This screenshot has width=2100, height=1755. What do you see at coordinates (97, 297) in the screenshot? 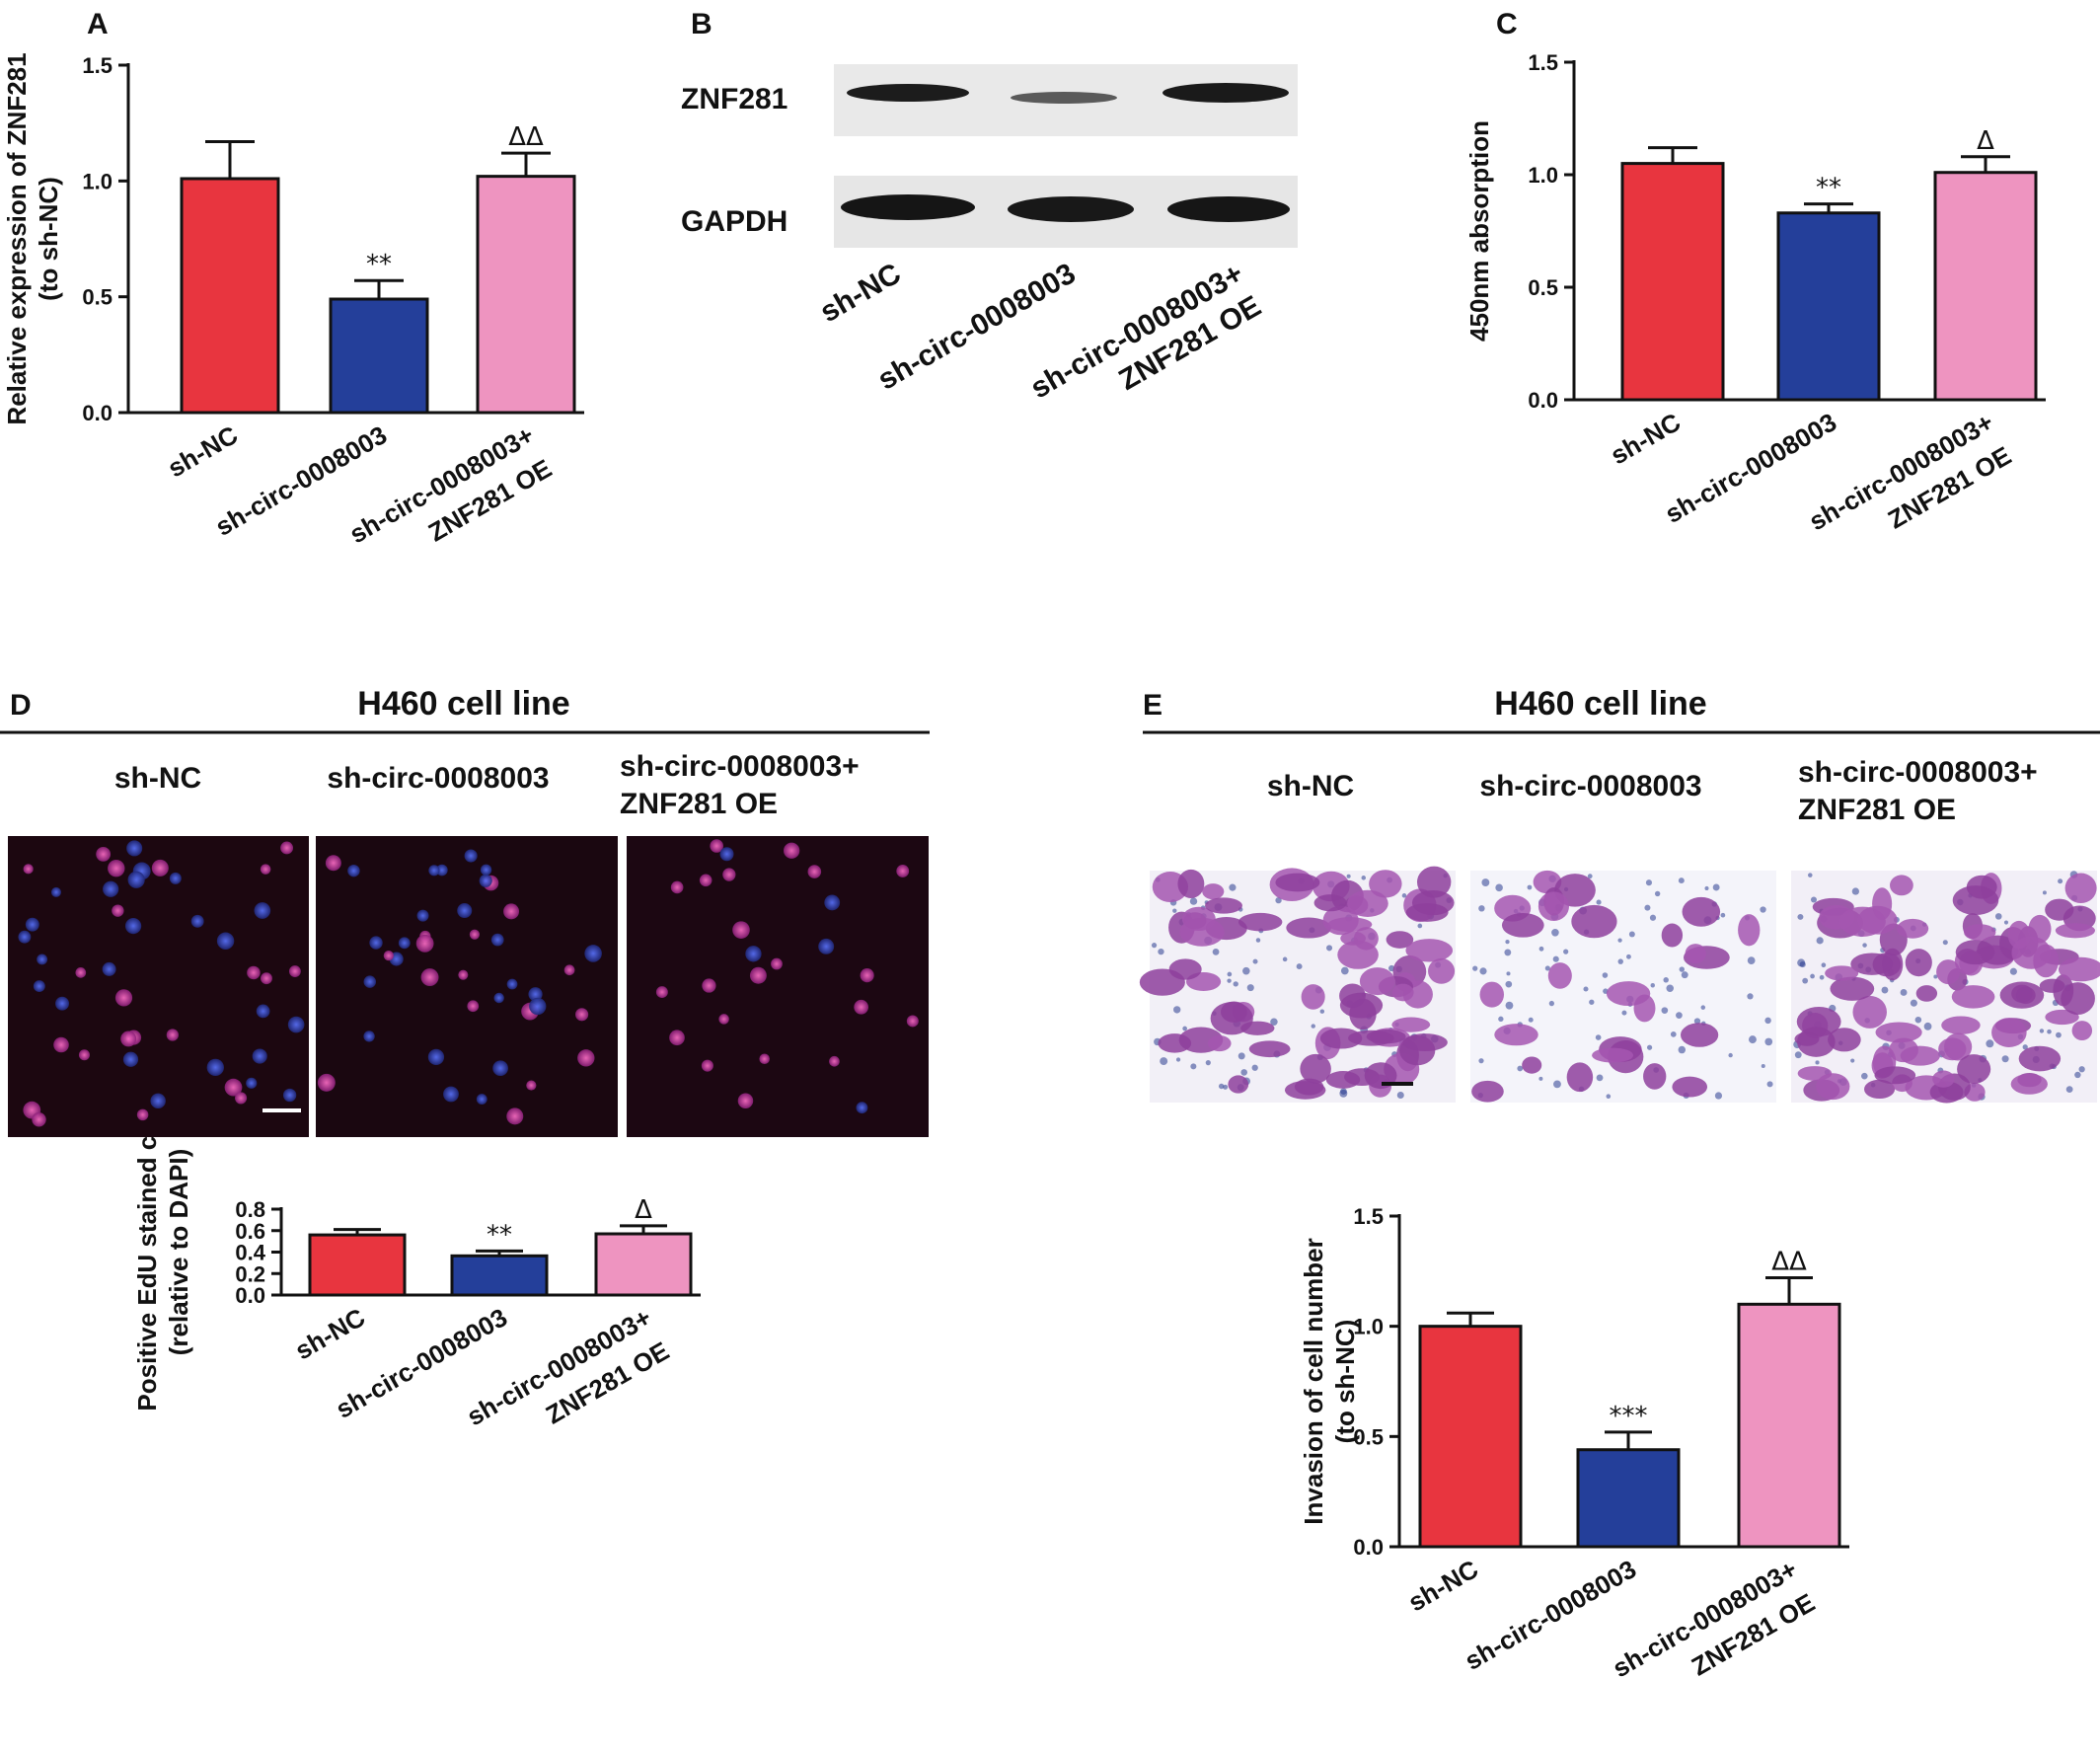
I see `chart-a-y-tick-label: 0.5` at bounding box center [97, 297].